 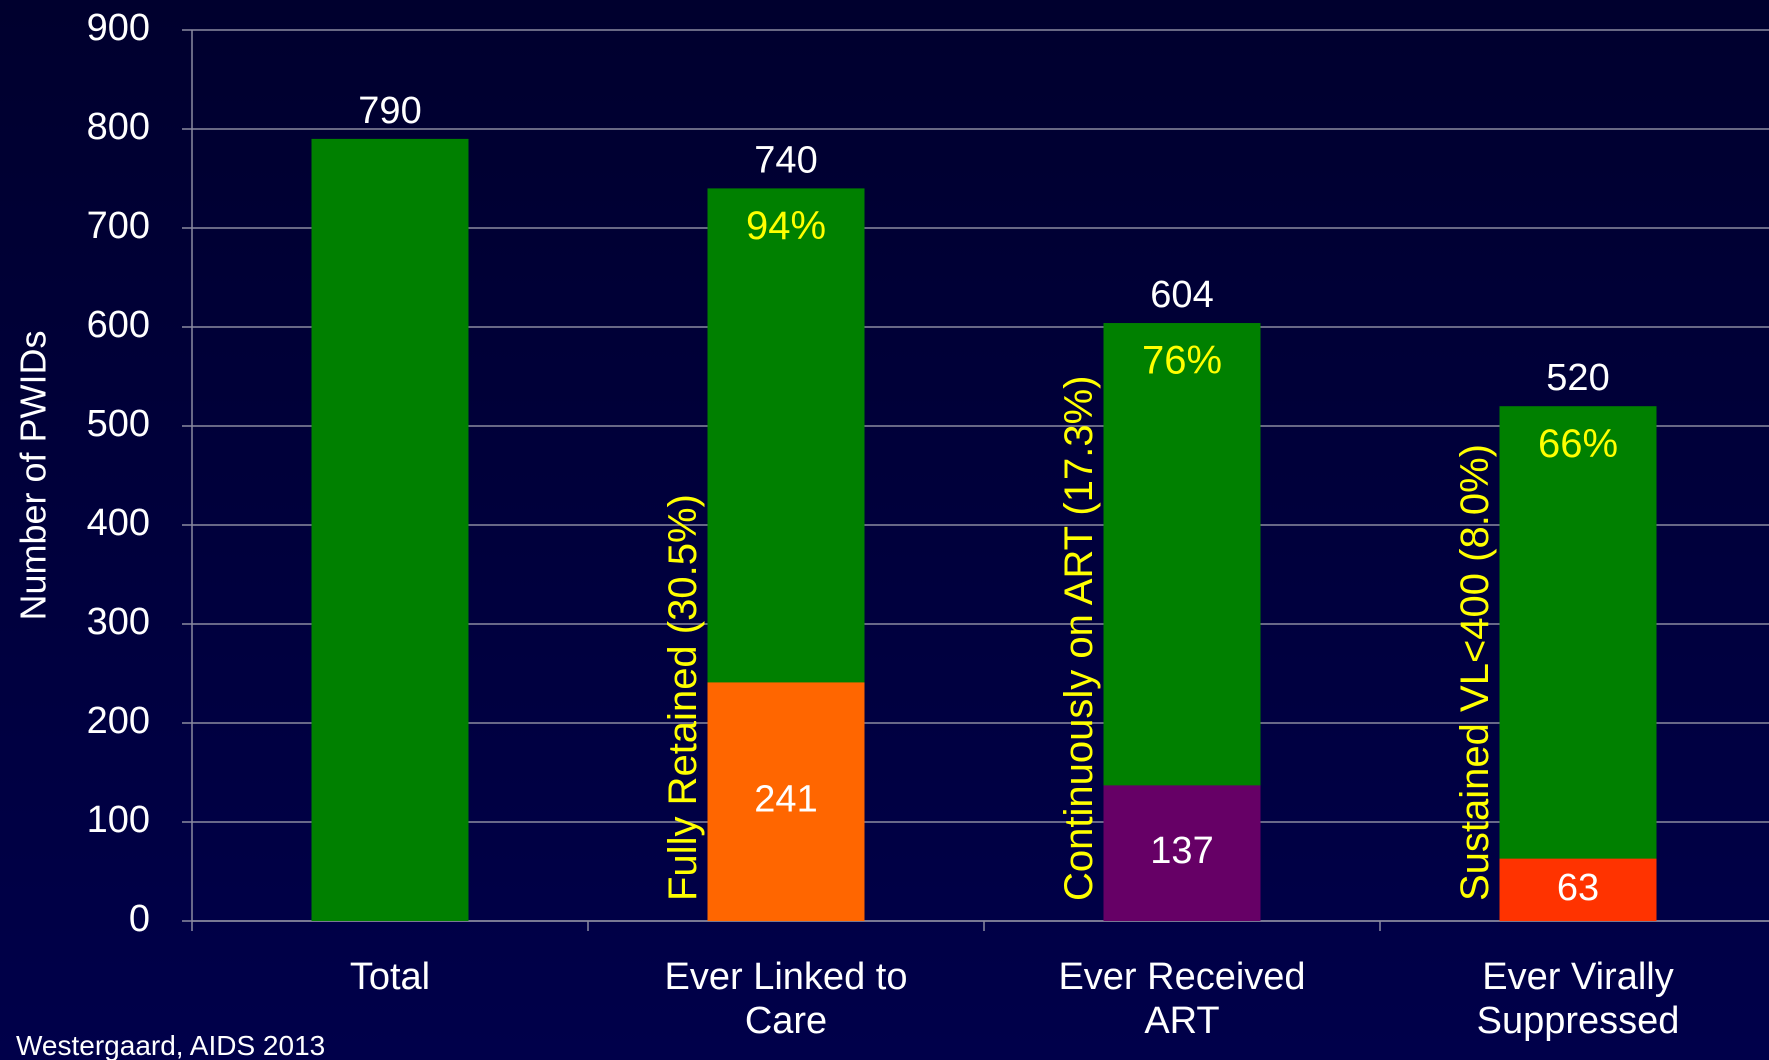 I want to click on percent-label: 66%, so click(x=1578, y=444).